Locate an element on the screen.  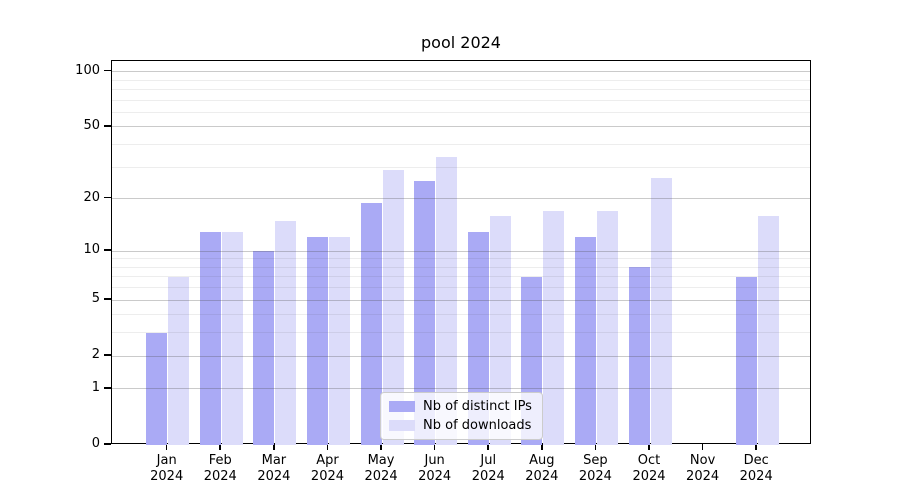
bar-distinct-ips-apr is located at coordinates (317, 341).